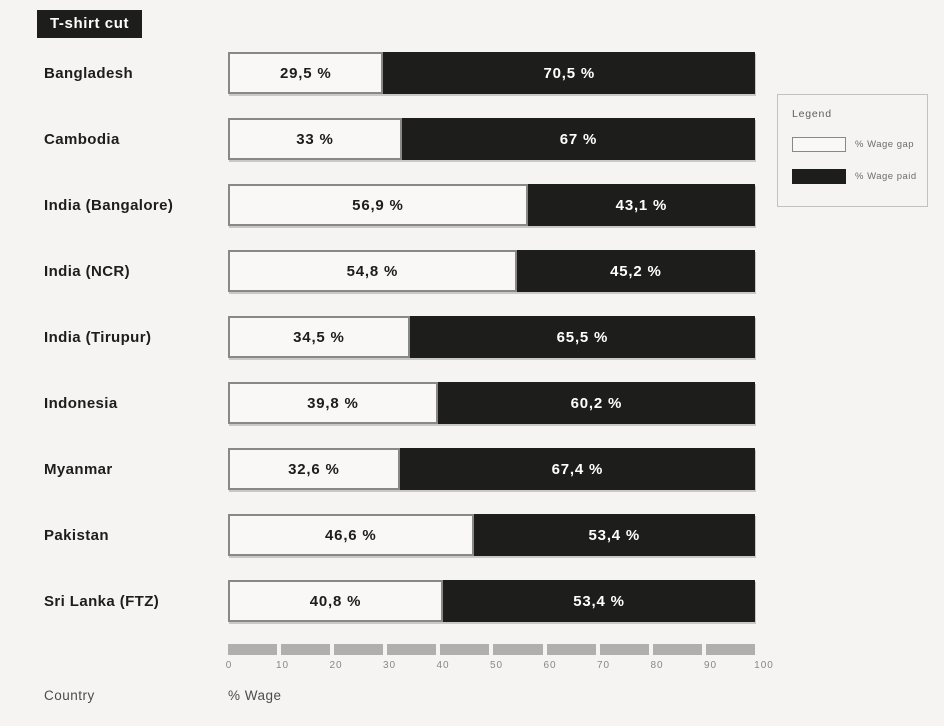  Describe the element at coordinates (336, 601) in the screenshot. I see `wage-gap-segment: 40,8 %` at that location.